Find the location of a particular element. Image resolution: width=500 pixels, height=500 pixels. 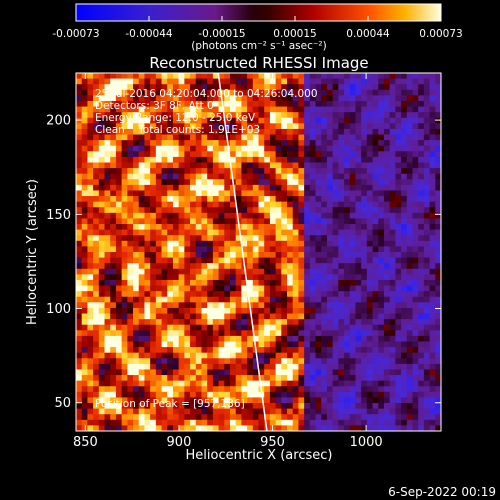

x-tick-label: 950 is located at coordinates (272, 442).